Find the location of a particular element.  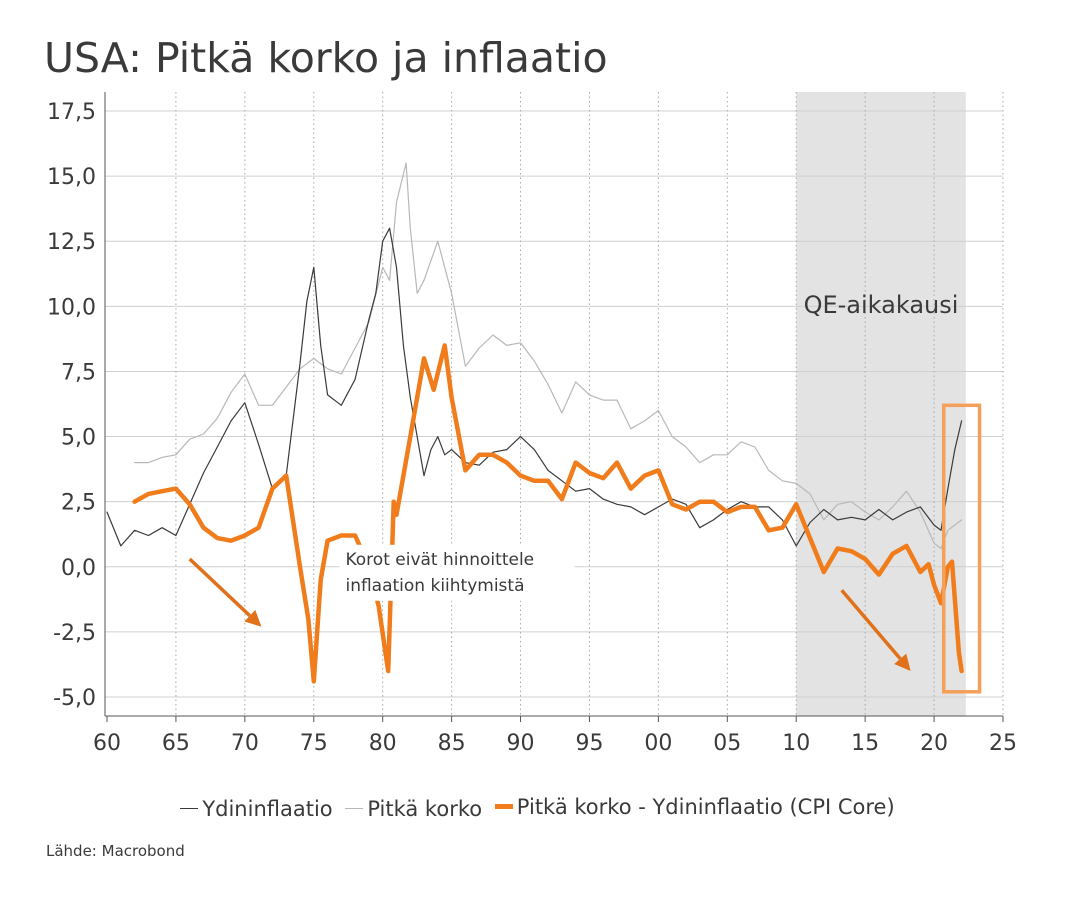

legend-swatch-real-rate is located at coordinates (503, 806).